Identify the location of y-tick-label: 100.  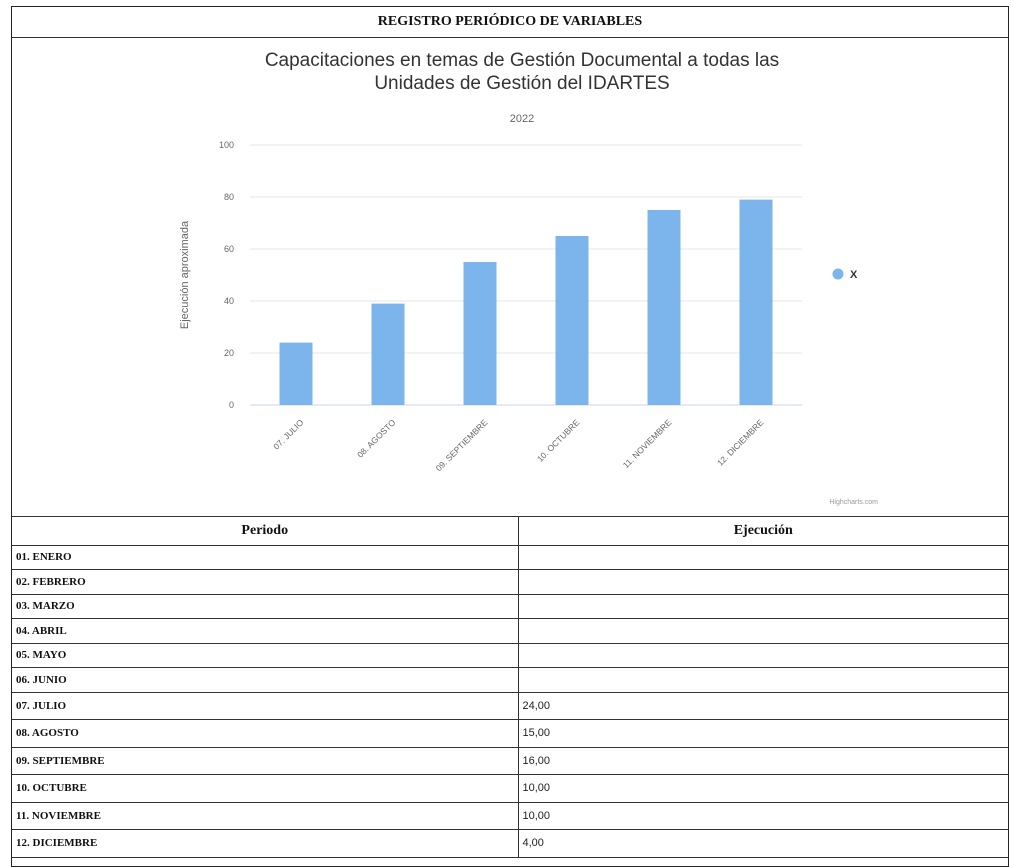
(226, 145).